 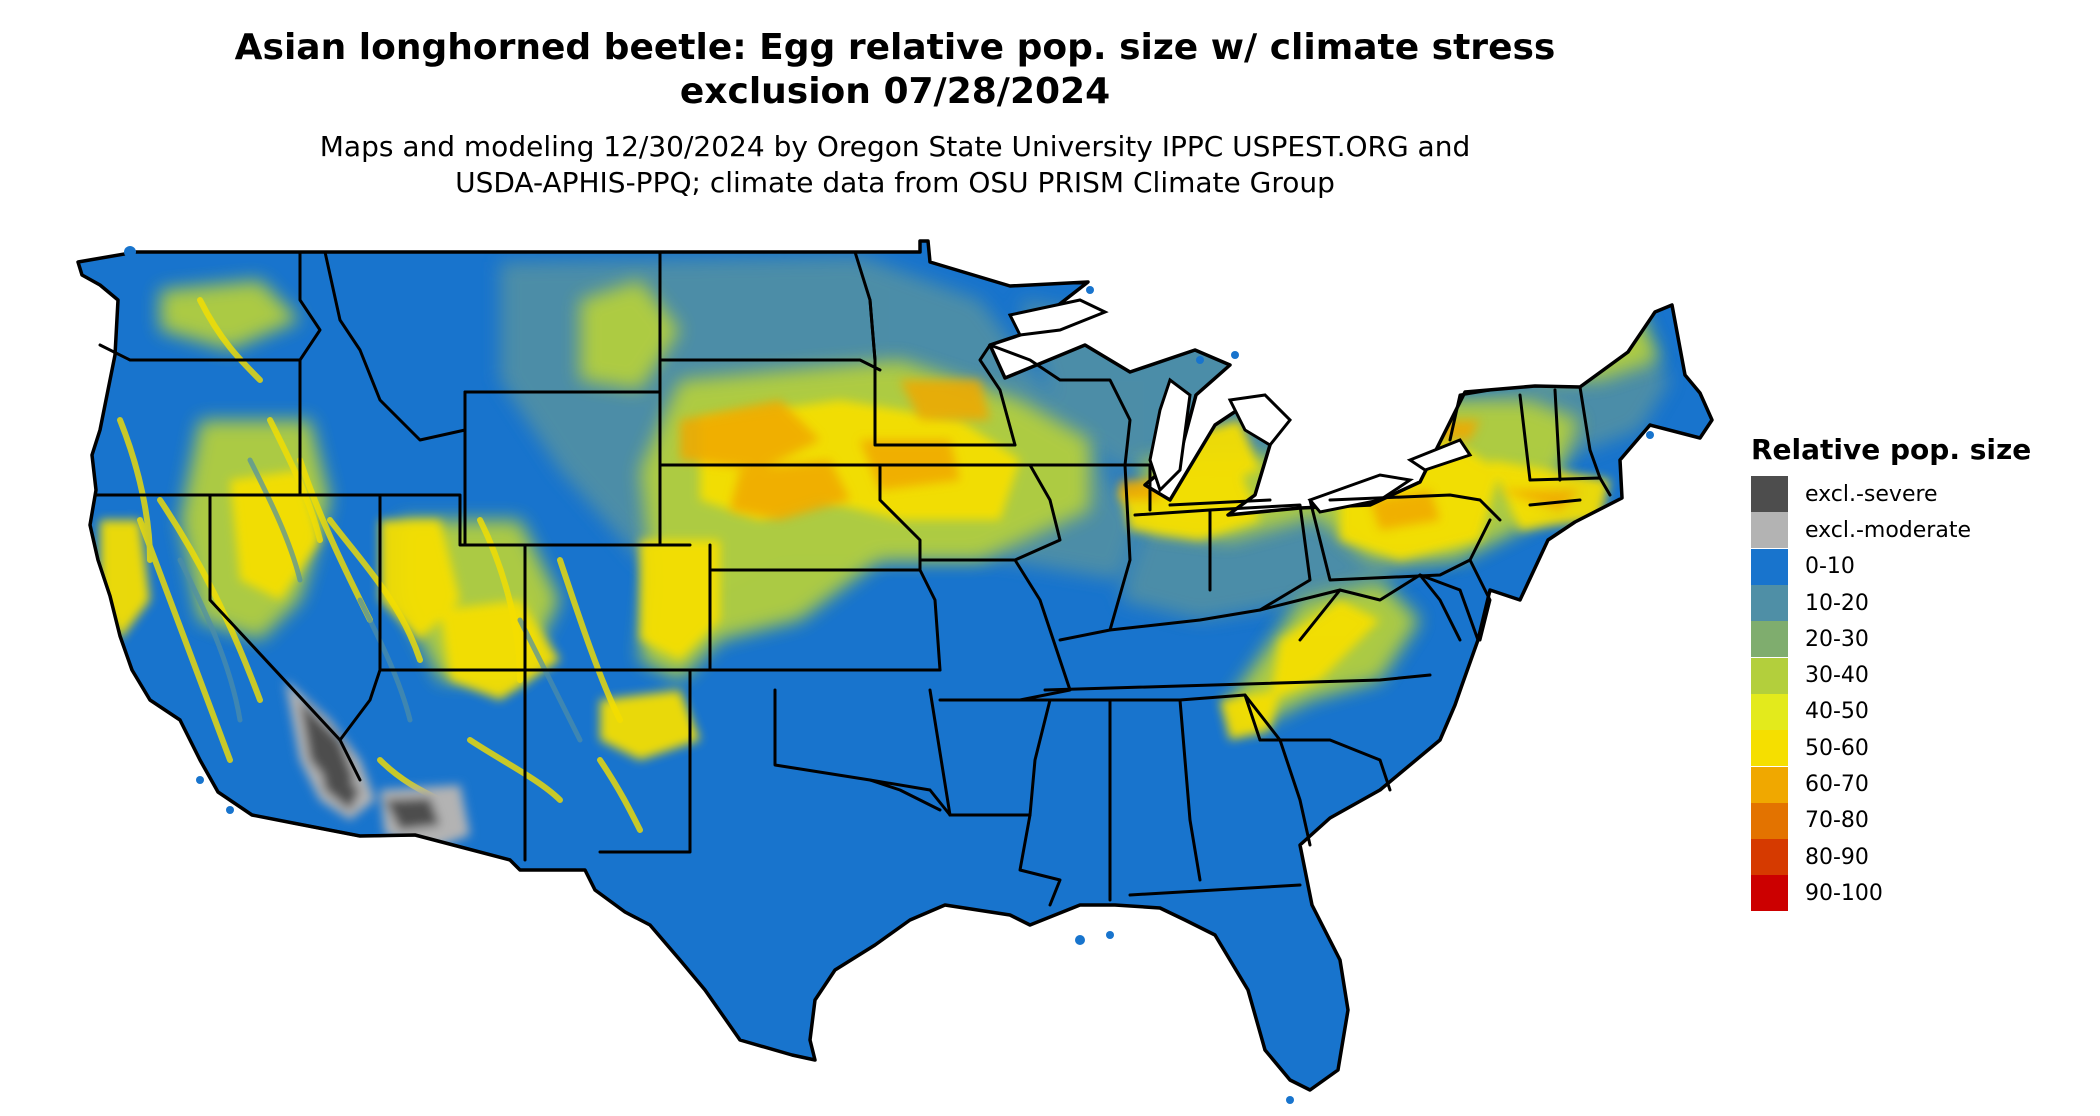 I want to click on legend-item: 80-90, so click(x=1891, y=857).